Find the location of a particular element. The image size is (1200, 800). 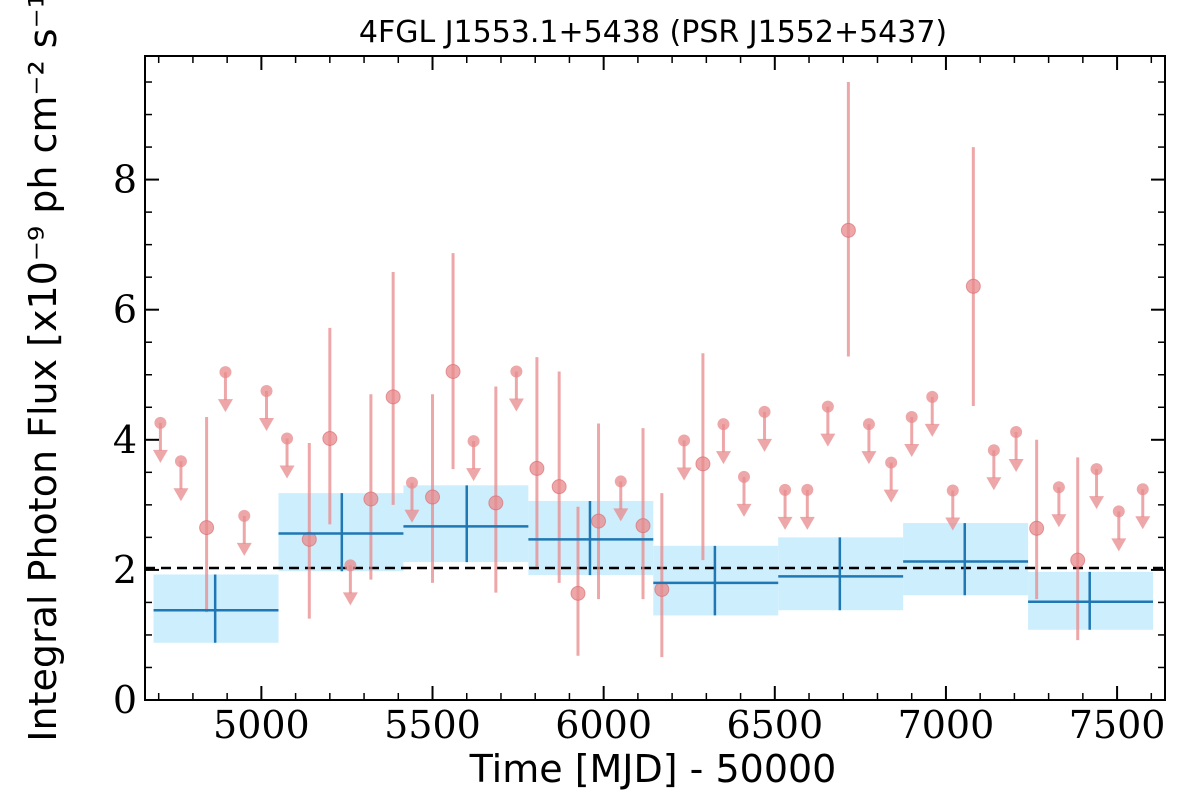

y-tick-label: 8 is located at coordinates (125, 180).